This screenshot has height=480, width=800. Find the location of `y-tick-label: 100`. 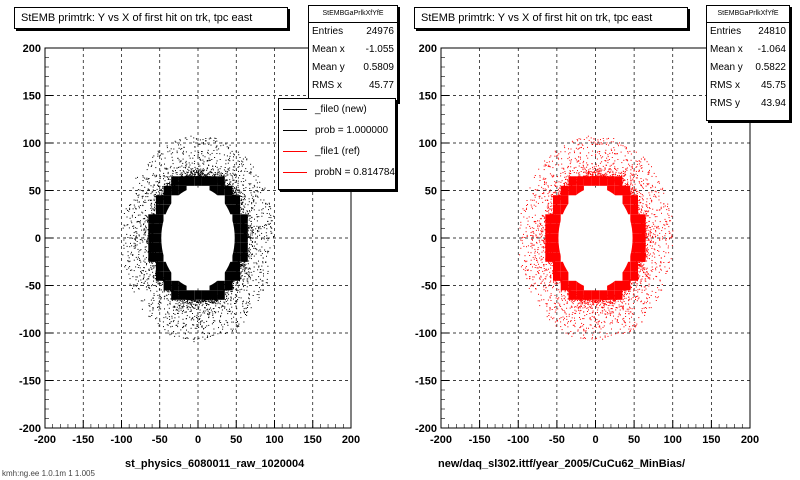

y-tick-label: 100 is located at coordinates (428, 144).